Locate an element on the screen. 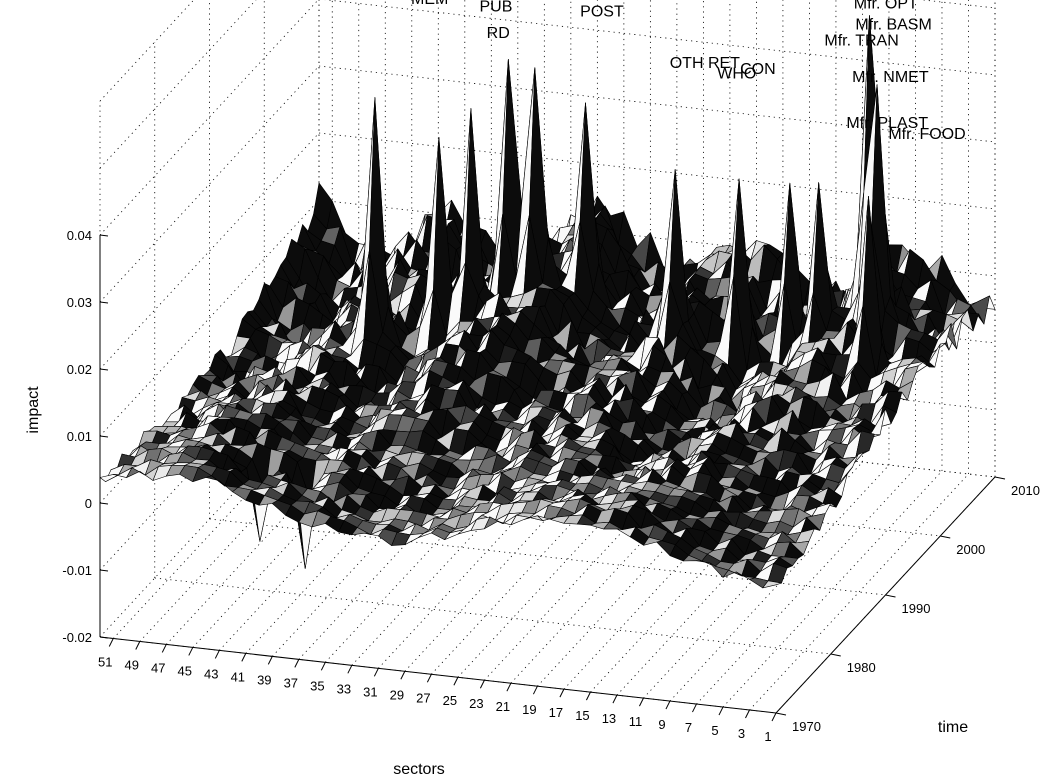 The image size is (1054, 780). x-tick-label: 41 is located at coordinates (238, 676).